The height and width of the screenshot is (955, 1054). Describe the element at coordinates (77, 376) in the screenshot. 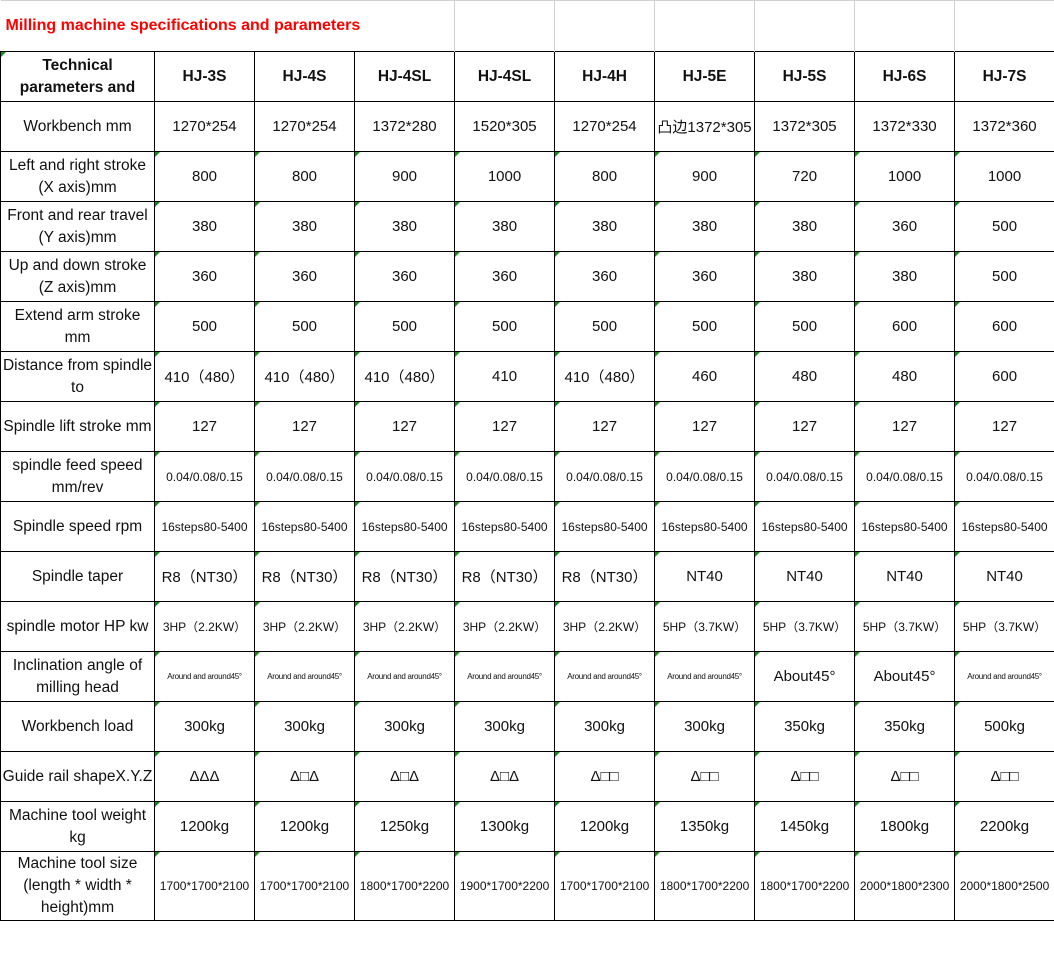

I see `row-label-cell: Distance from spindle to` at that location.